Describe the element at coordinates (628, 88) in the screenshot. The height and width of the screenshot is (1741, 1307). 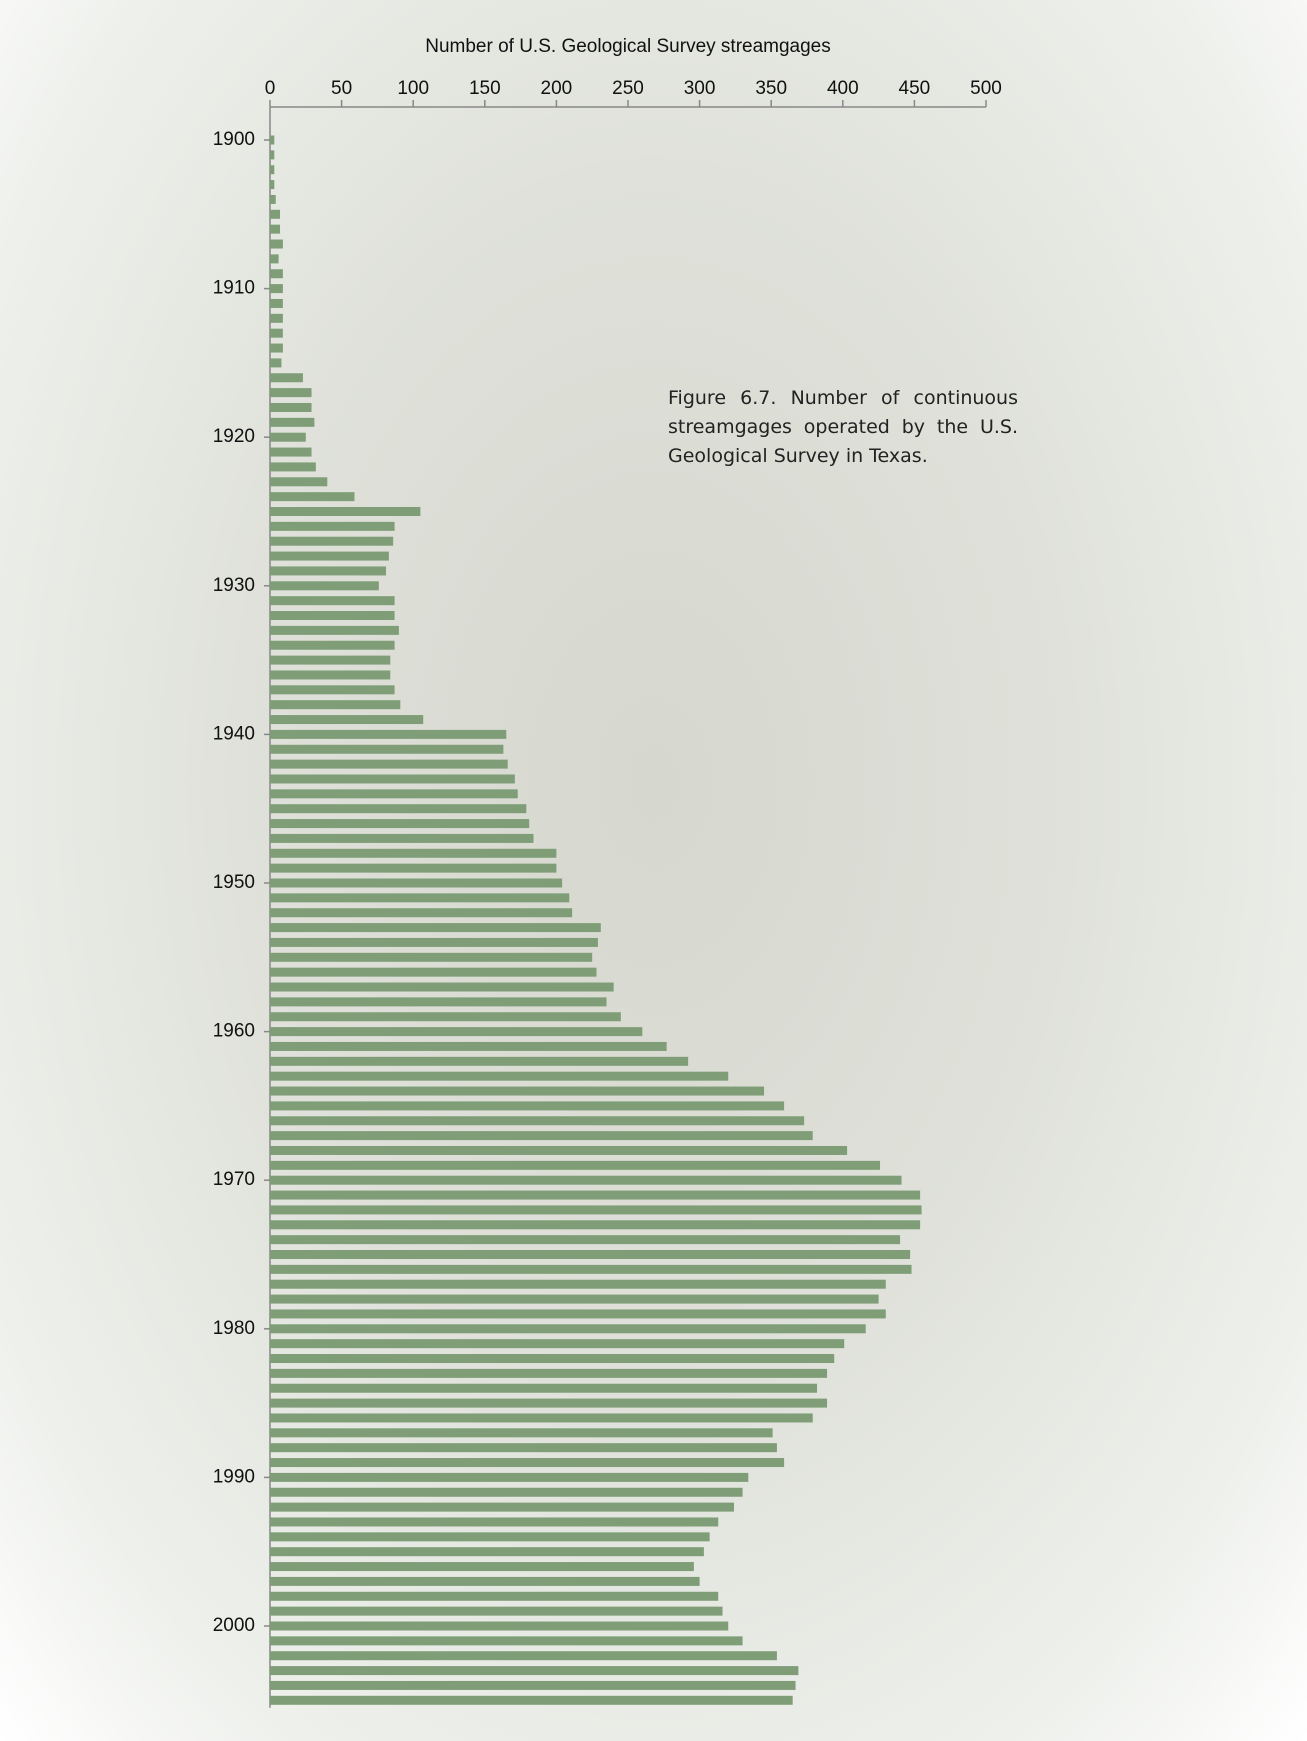
I see `x-tick-label: 250` at that location.